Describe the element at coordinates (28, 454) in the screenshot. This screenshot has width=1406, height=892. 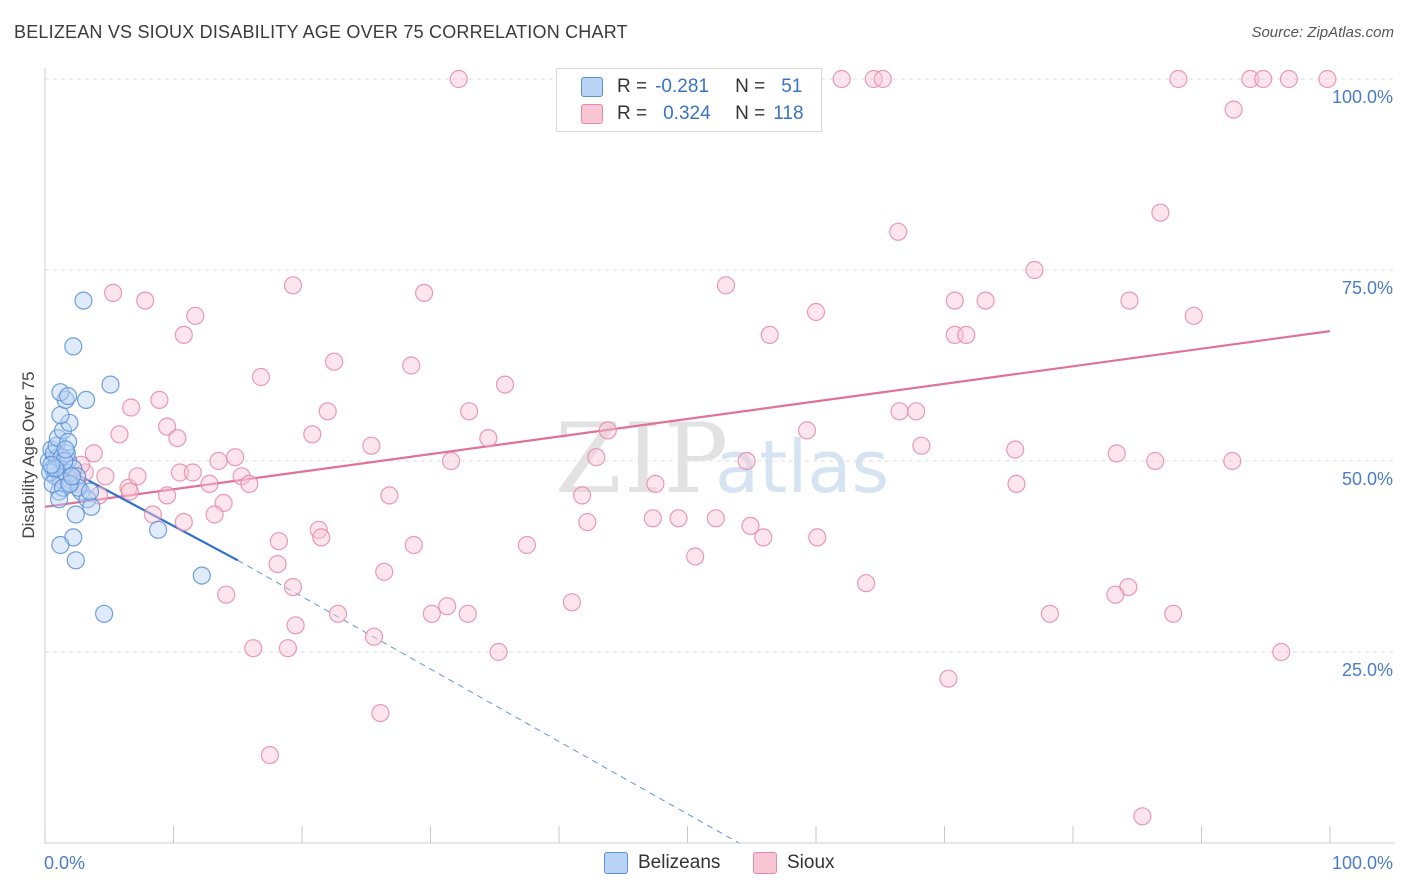
I see `y-axis-label: Disability Age Over 75` at that location.